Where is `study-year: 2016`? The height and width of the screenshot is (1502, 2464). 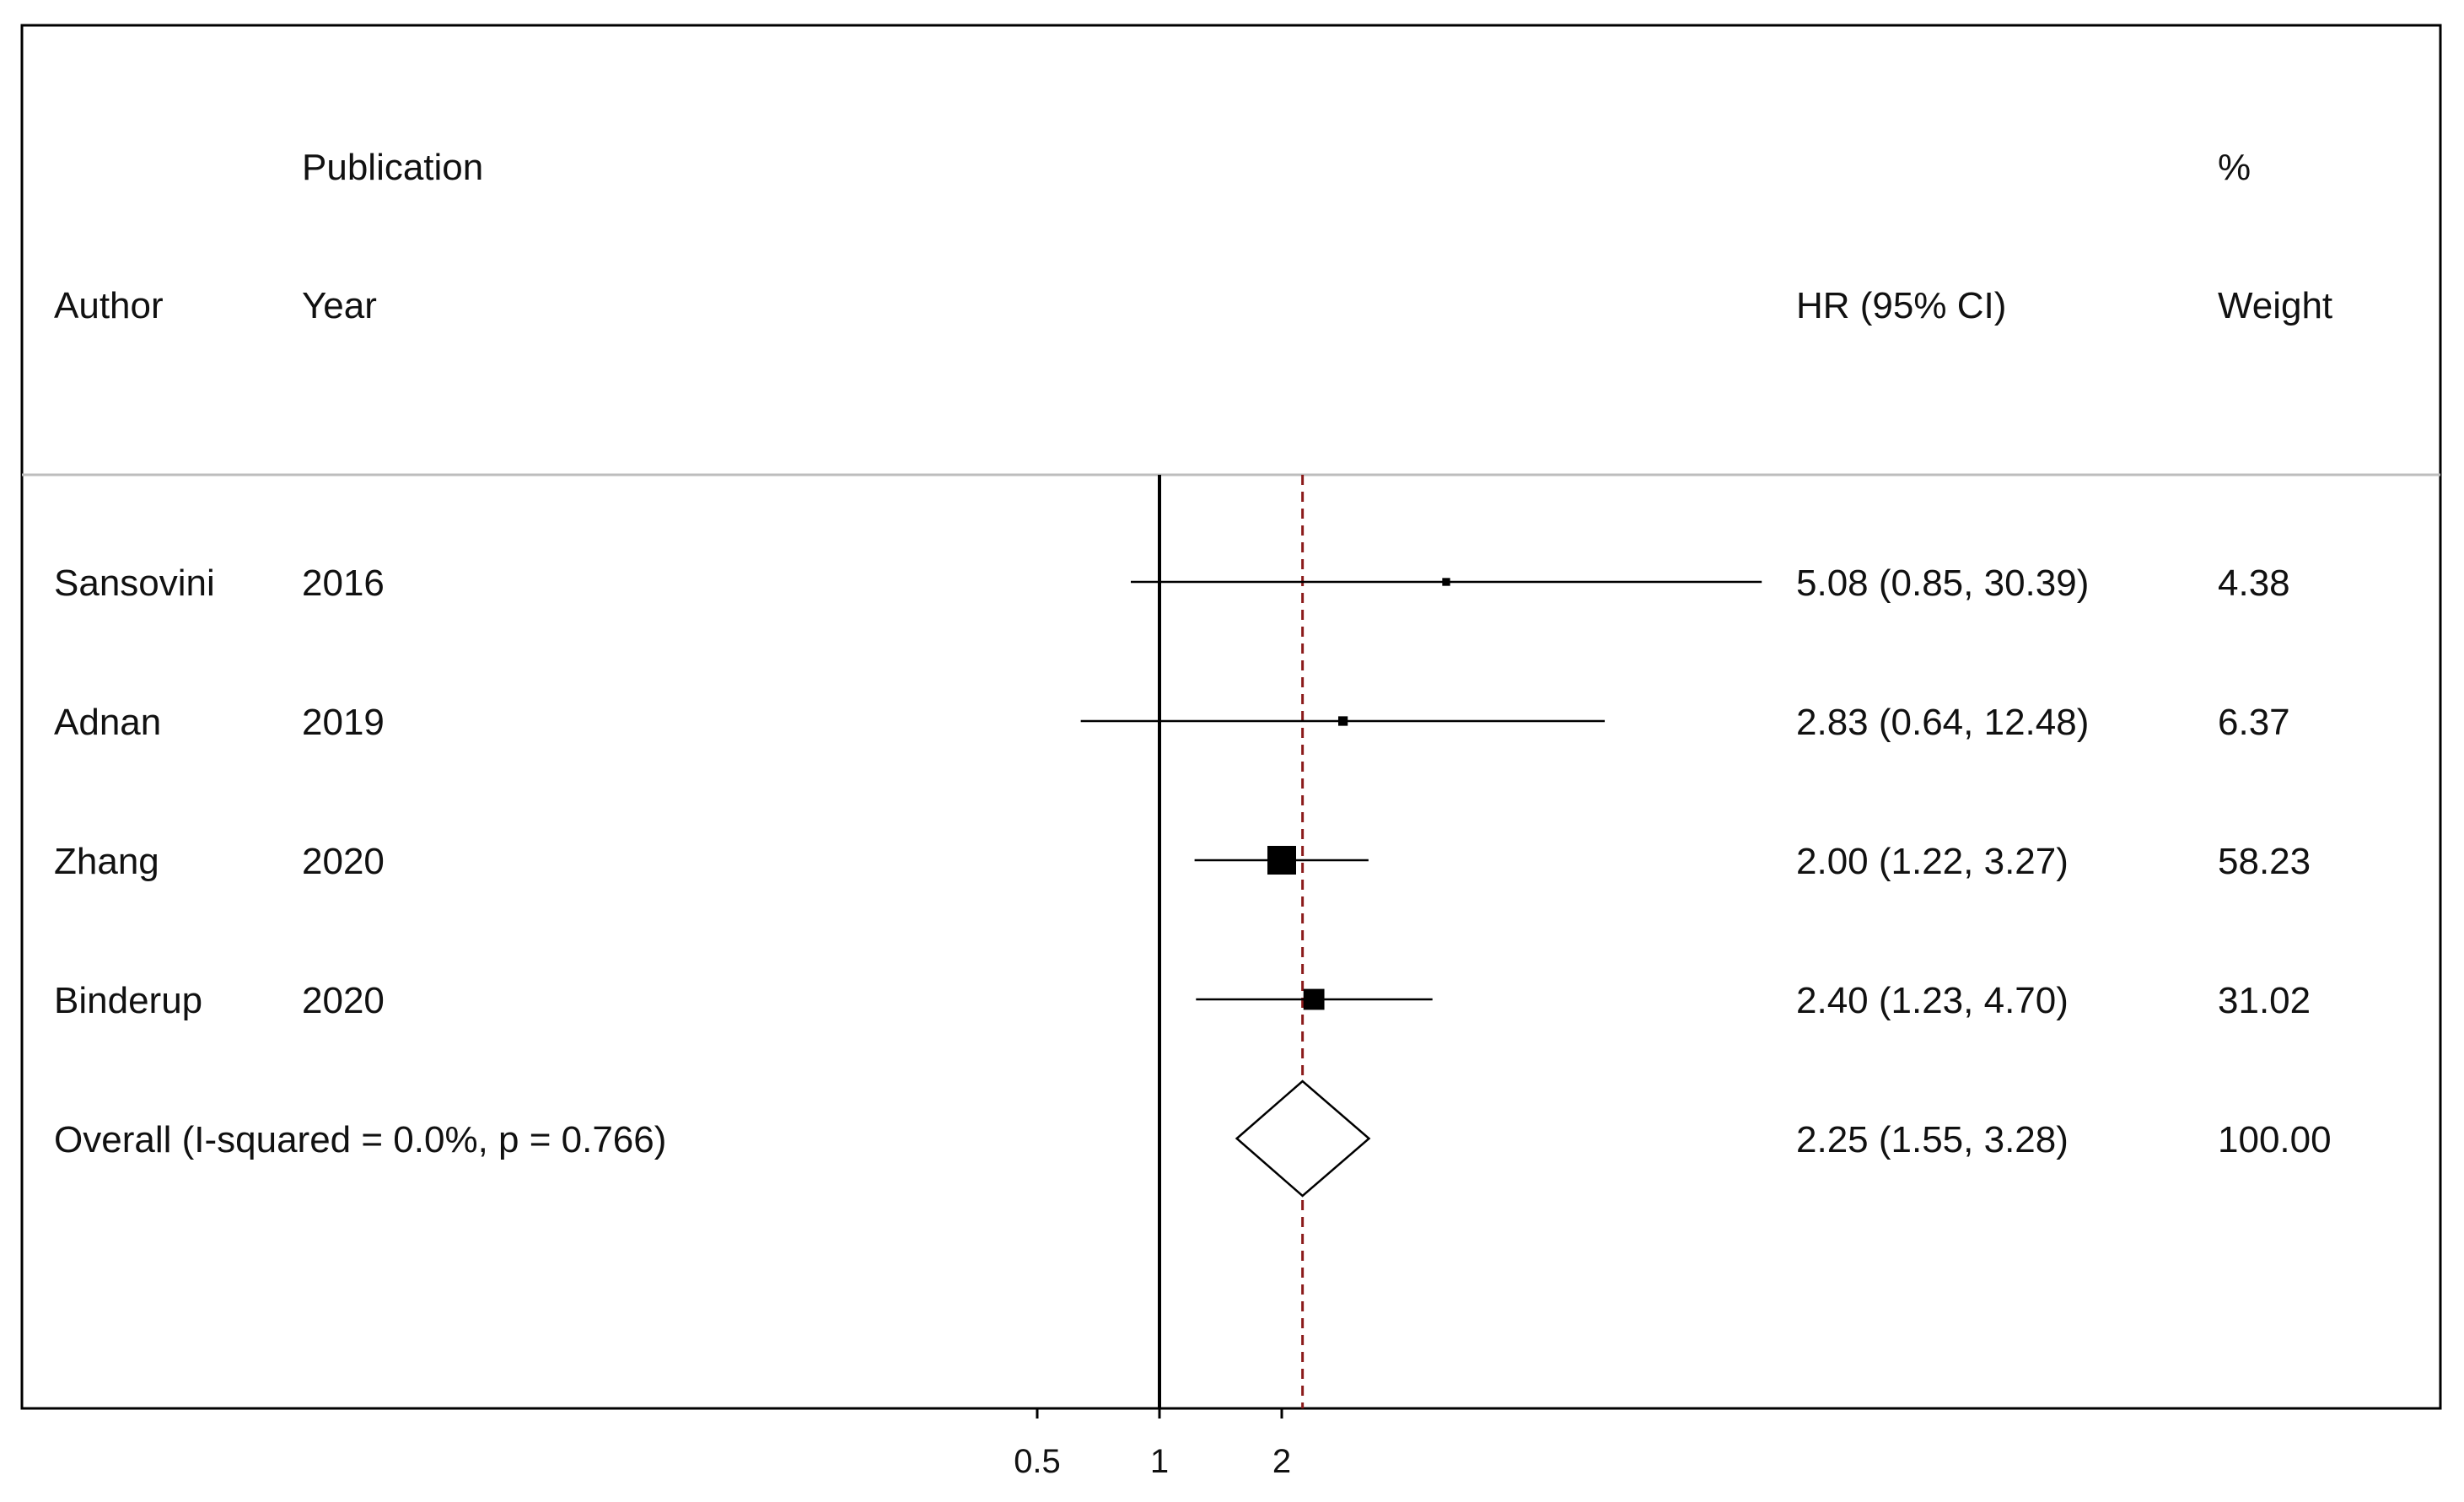
study-year: 2016 is located at coordinates (343, 583).